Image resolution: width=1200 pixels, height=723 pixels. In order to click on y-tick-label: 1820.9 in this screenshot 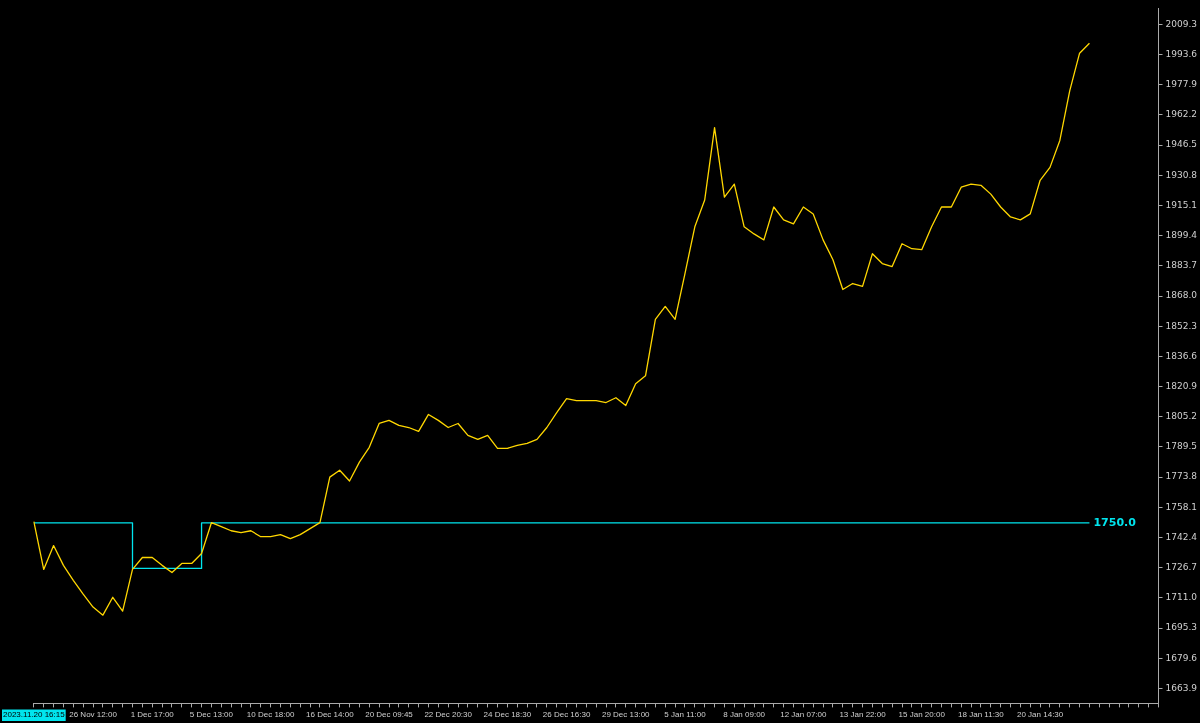, I will do `click(1181, 385)`.